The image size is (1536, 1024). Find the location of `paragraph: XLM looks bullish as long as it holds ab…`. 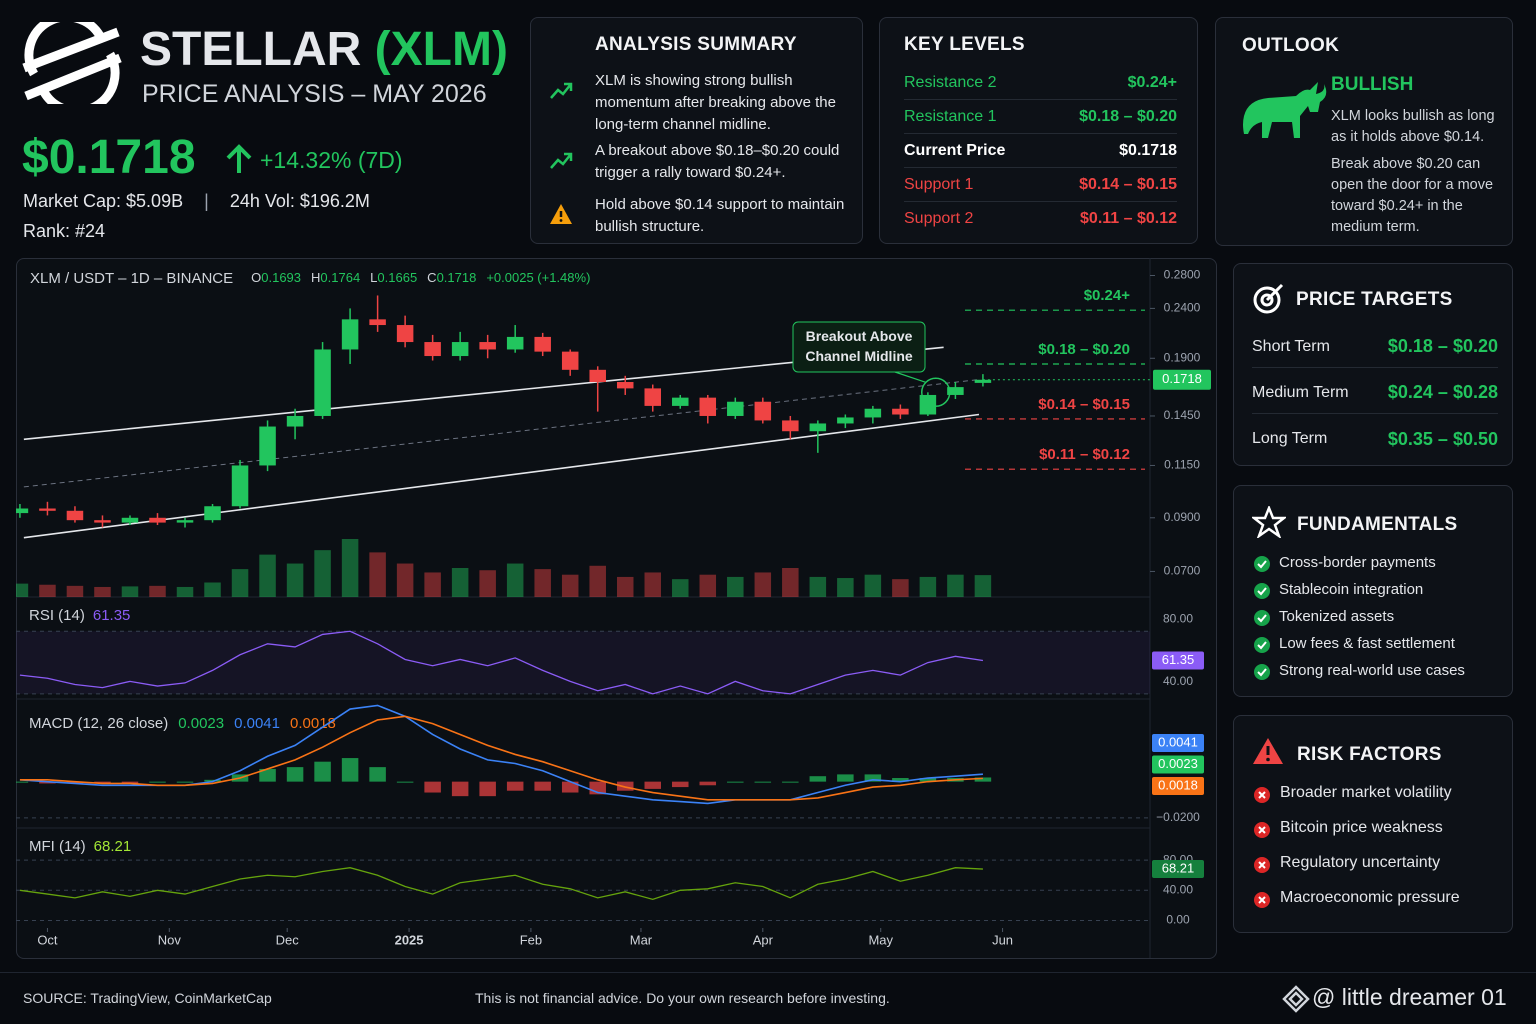

paragraph: XLM looks bullish as long as it holds ab… is located at coordinates (1413, 126).